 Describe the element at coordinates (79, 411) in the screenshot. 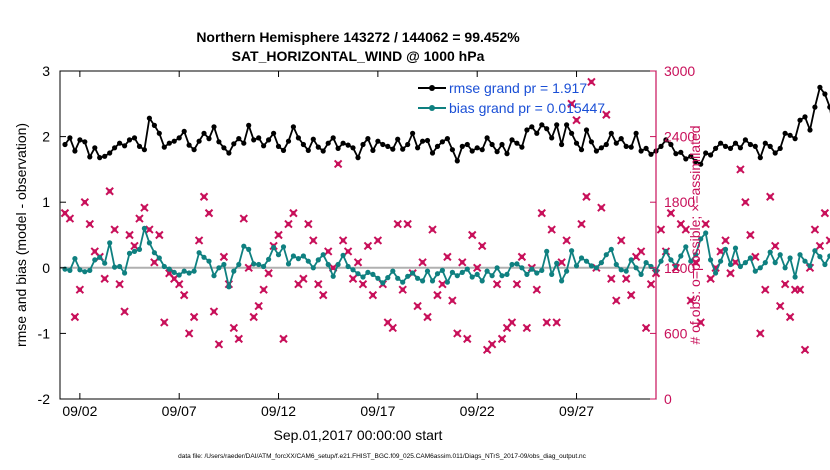

I see `x-tick-label: 09/02` at that location.